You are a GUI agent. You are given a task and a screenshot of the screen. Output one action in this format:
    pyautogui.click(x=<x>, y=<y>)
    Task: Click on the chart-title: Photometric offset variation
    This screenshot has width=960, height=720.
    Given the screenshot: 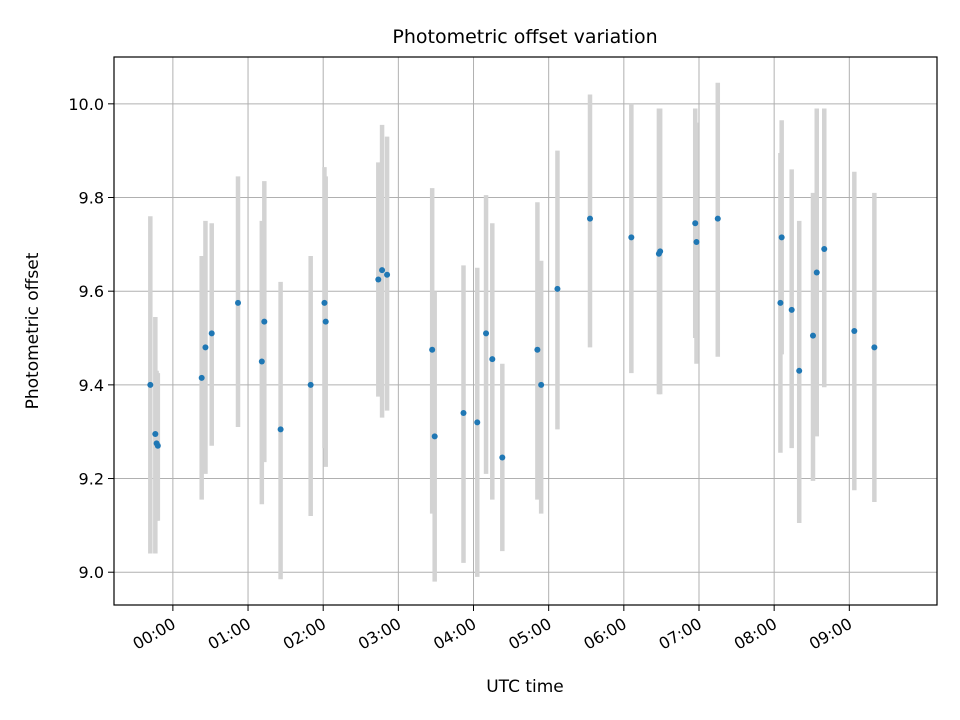 What is the action you would take?
    pyautogui.click(x=524, y=37)
    